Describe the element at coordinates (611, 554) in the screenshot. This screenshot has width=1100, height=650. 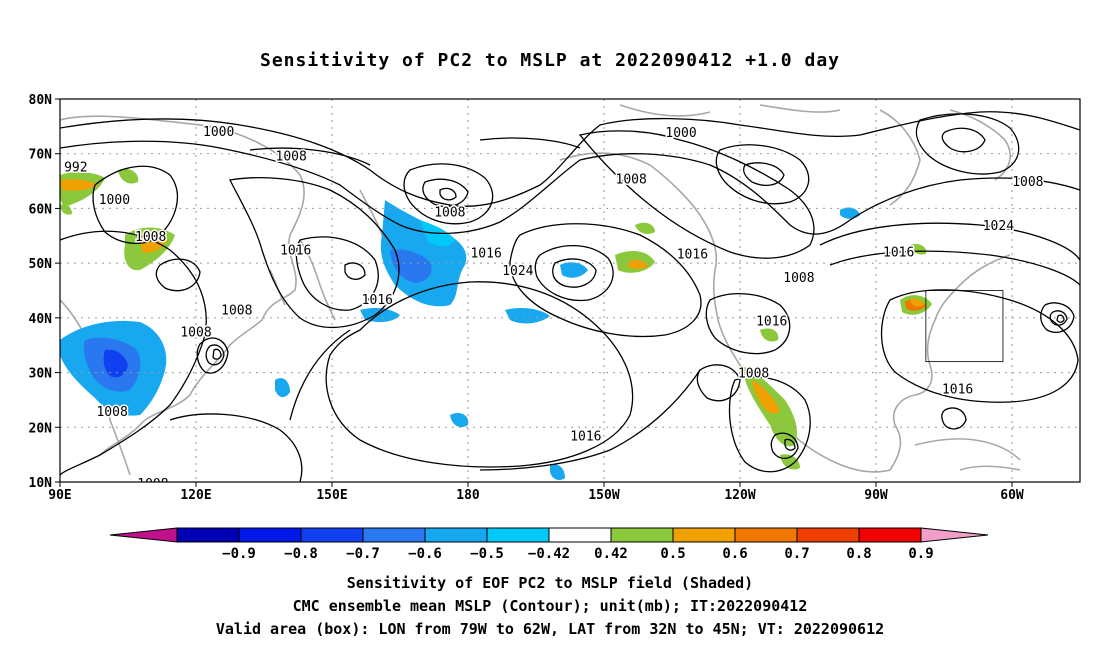
I see `colorbar-label: 0.42` at that location.